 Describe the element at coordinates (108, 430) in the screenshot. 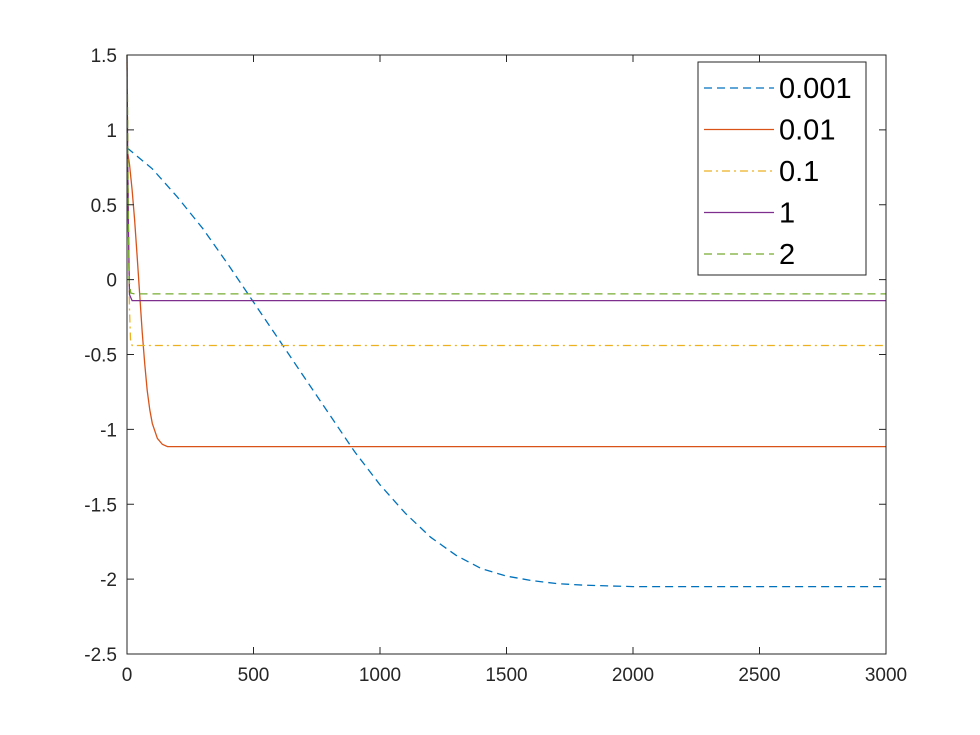

I see `y-tick-label: -1` at that location.